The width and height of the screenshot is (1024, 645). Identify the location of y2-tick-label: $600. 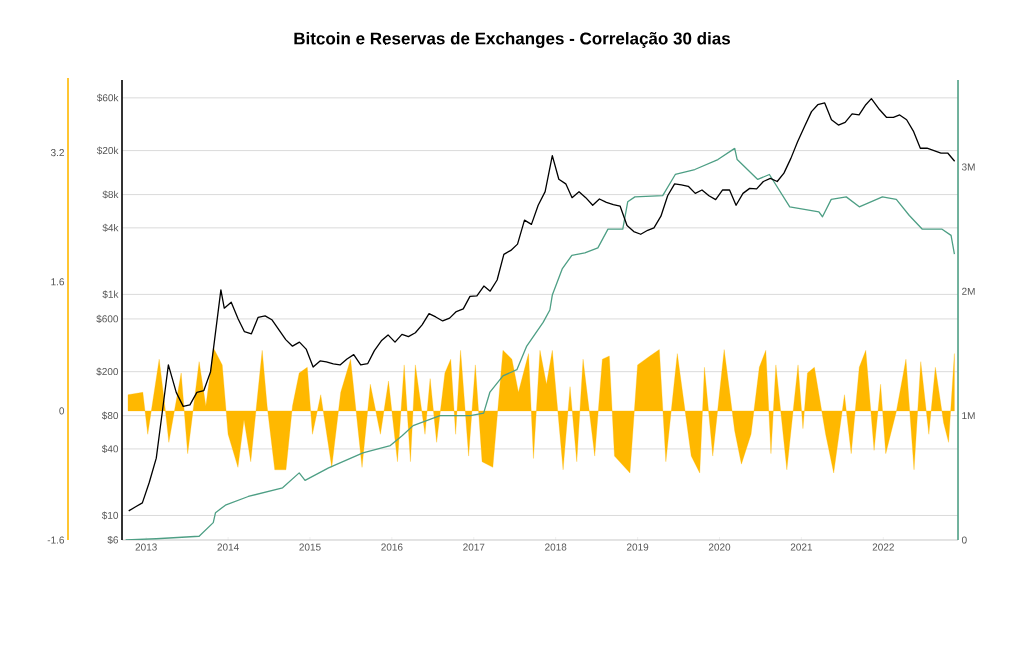
(107, 318).